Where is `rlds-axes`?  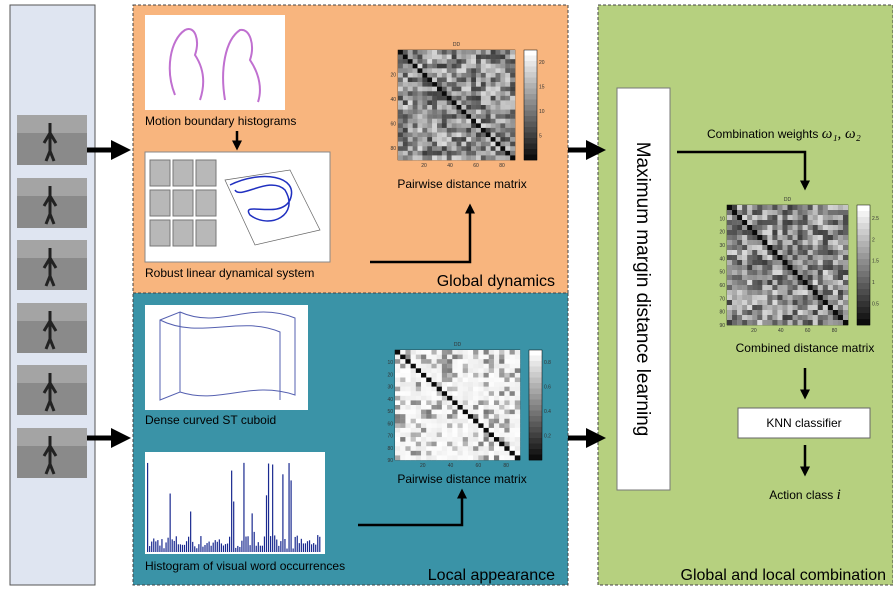
rlds-axes is located at coordinates (272, 207).